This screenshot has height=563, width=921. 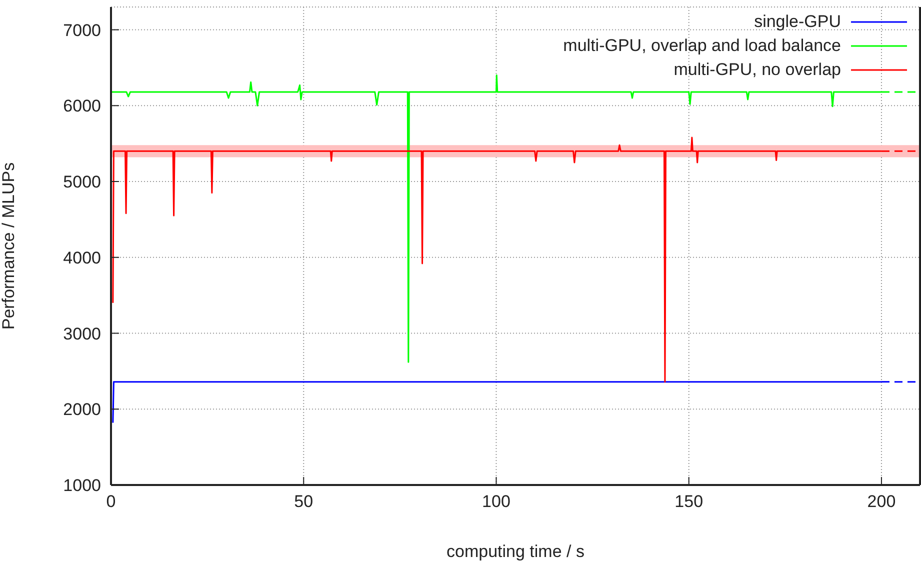 What do you see at coordinates (82, 334) in the screenshot?
I see `y-tick-label: 3000` at bounding box center [82, 334].